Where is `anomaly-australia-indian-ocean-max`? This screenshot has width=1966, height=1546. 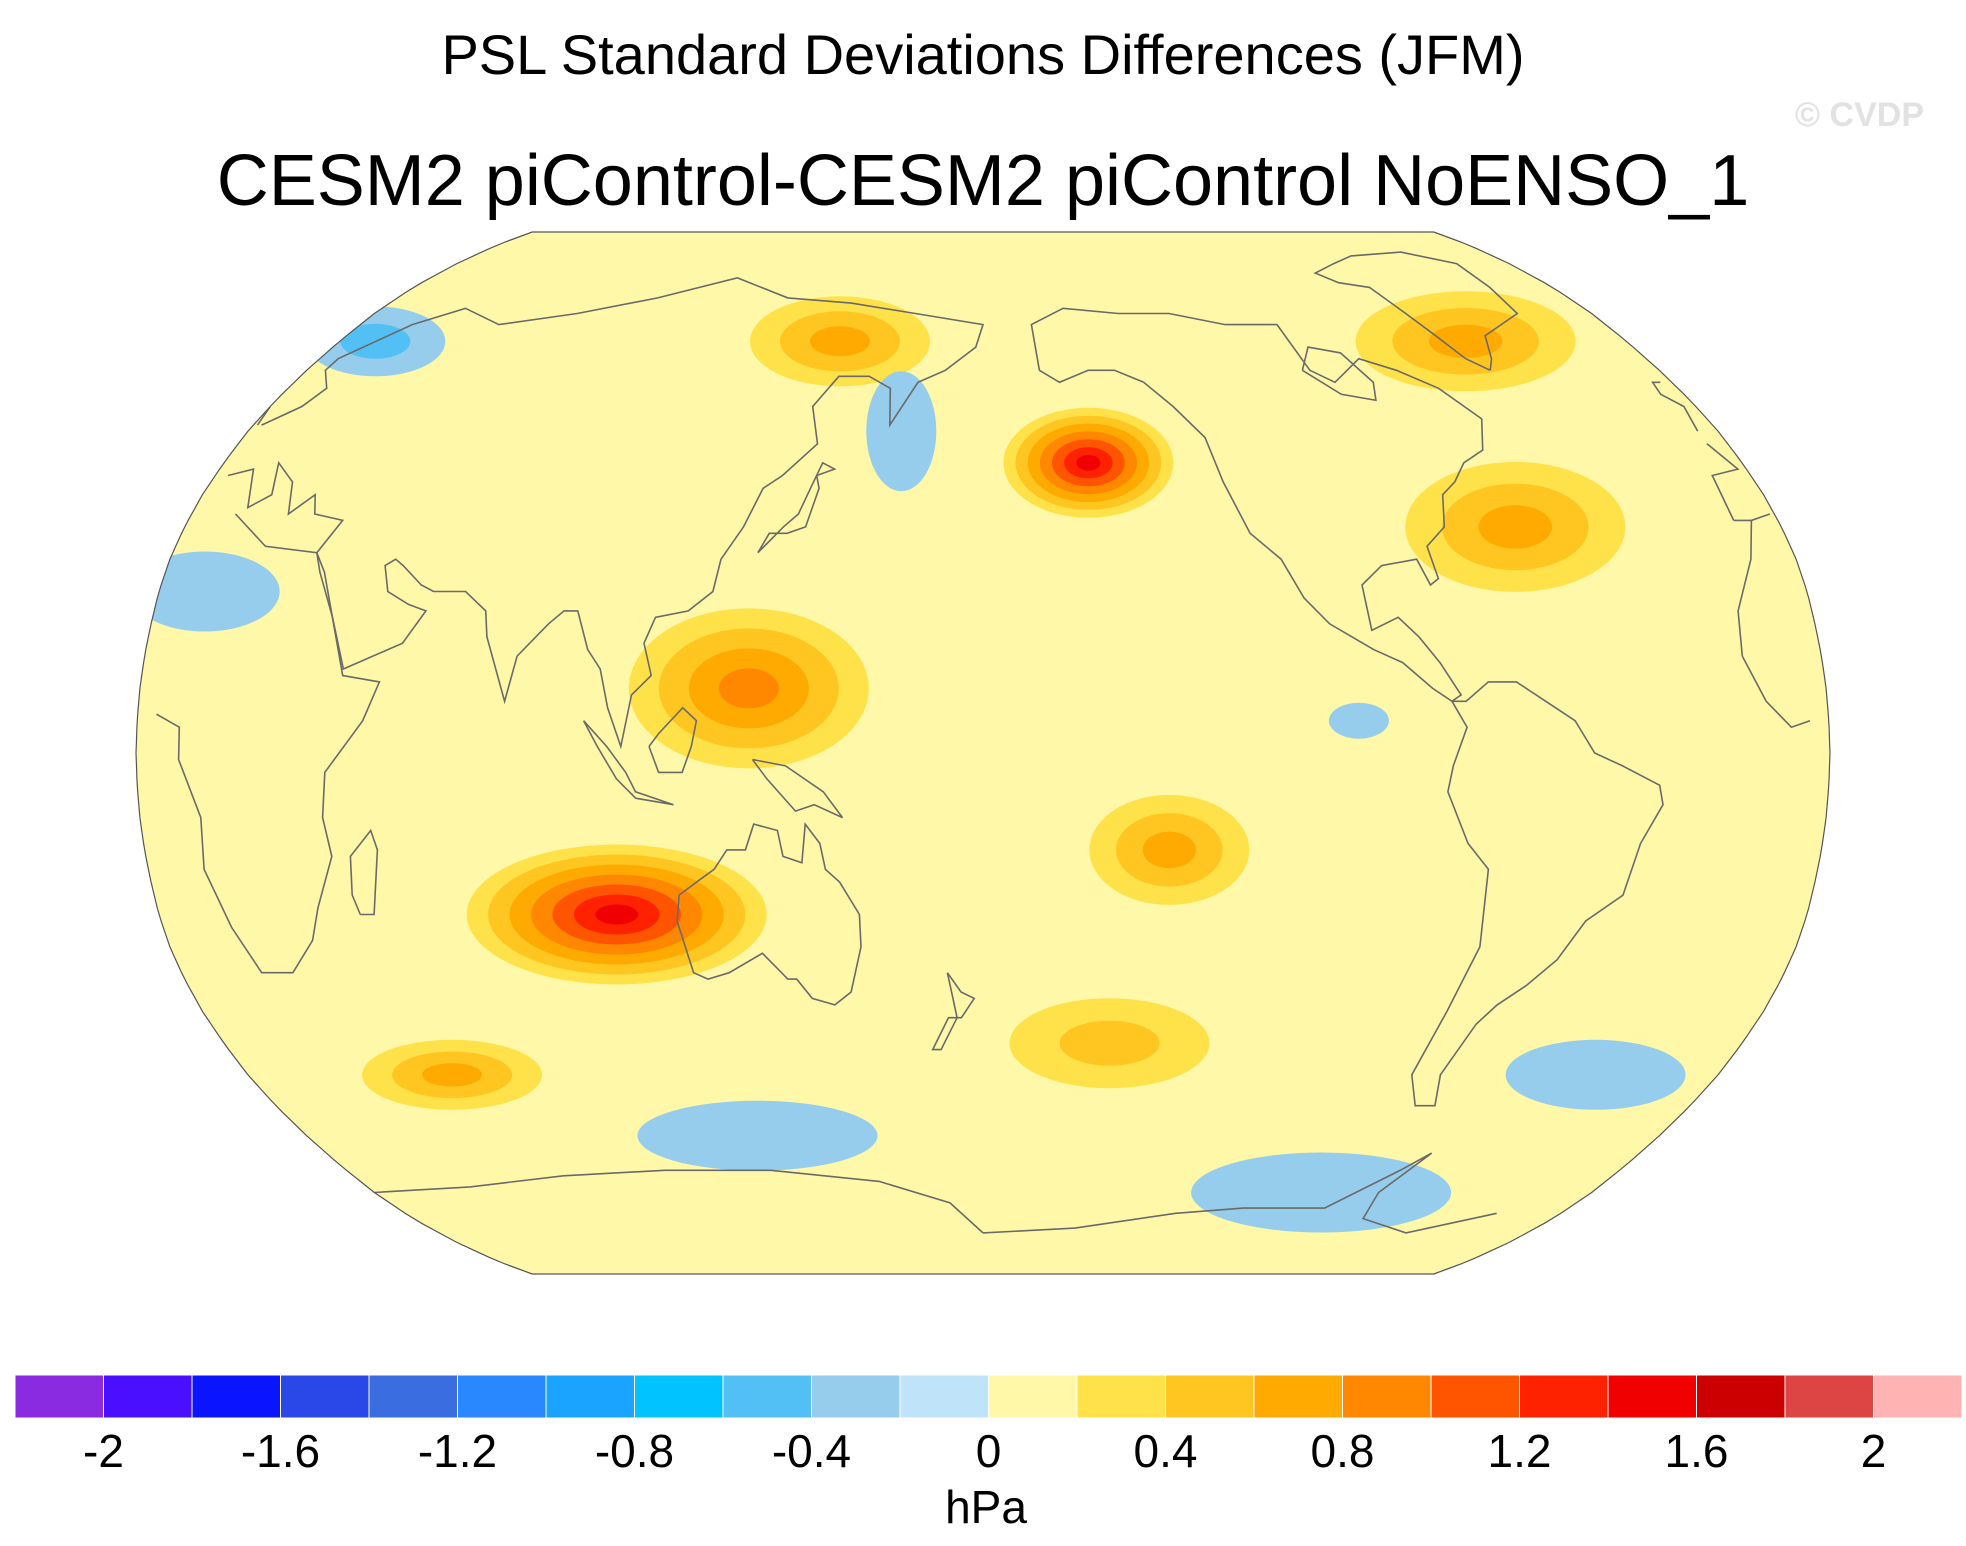
anomaly-australia-indian-ocean-max is located at coordinates (616, 914).